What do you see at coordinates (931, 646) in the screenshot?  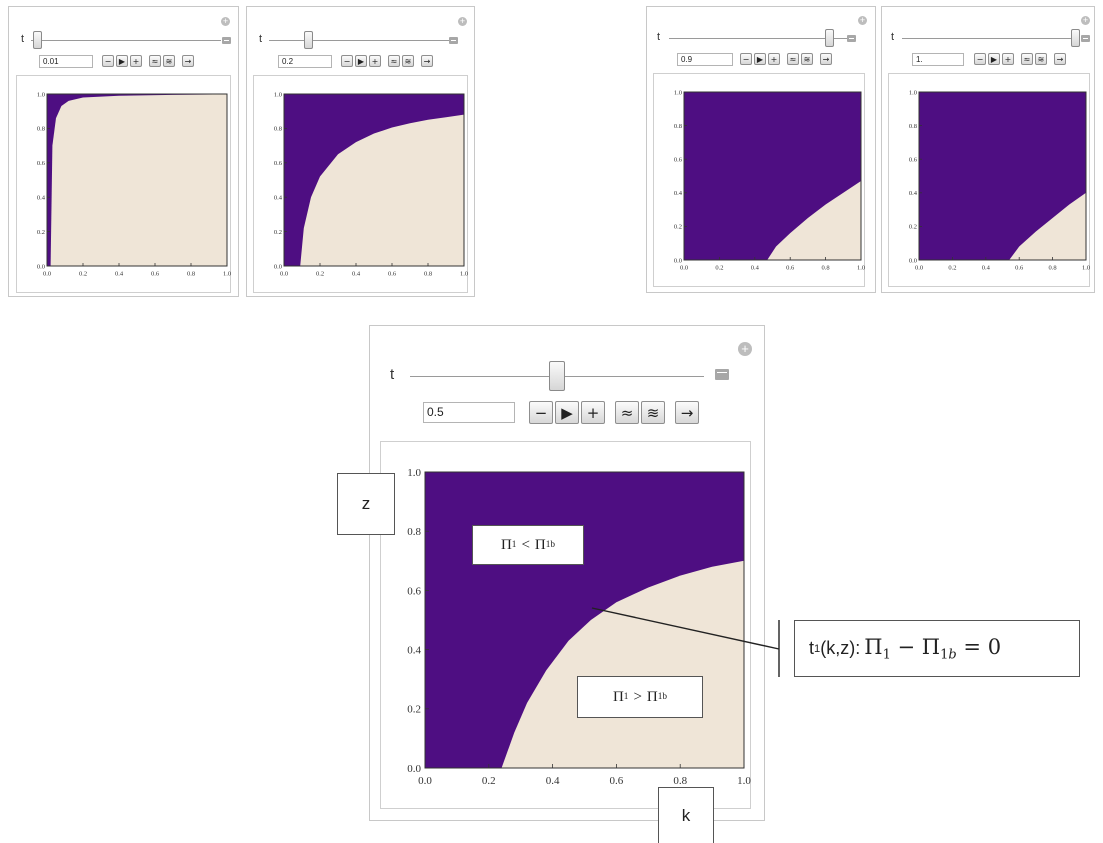 I see `expr-rhs: Π` at bounding box center [931, 646].